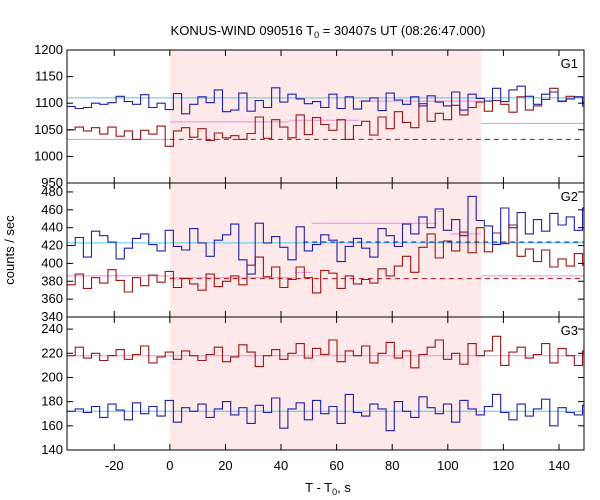 The height and width of the screenshot is (500, 600). What do you see at coordinates (559, 465) in the screenshot?
I see `x-tick-label: 140` at bounding box center [559, 465].